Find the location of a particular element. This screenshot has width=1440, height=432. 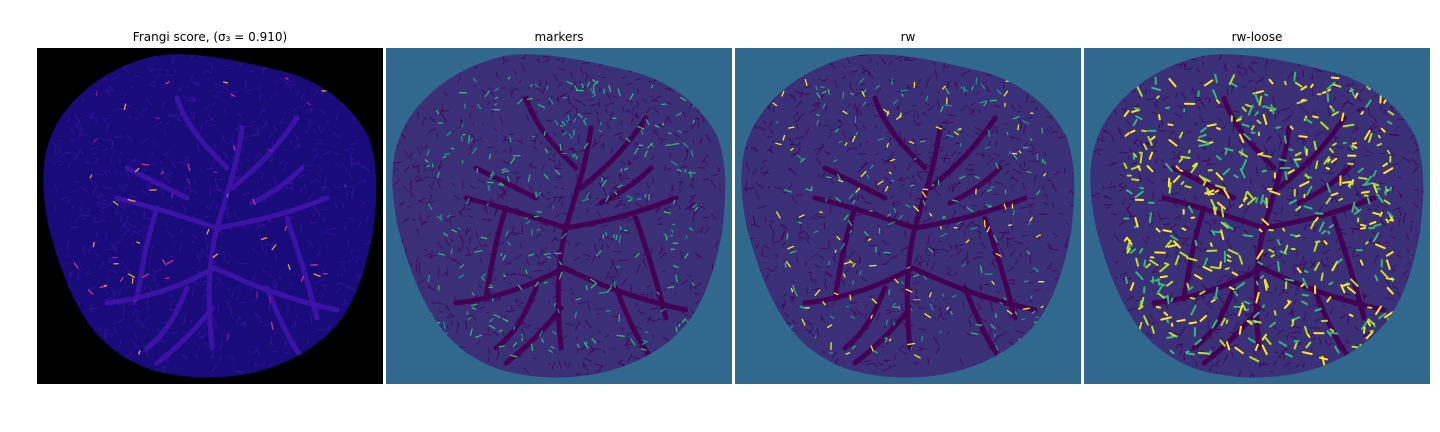

frangi-score-title: Frangi score, (σ₃ = 0.910) is located at coordinates (210, 37).